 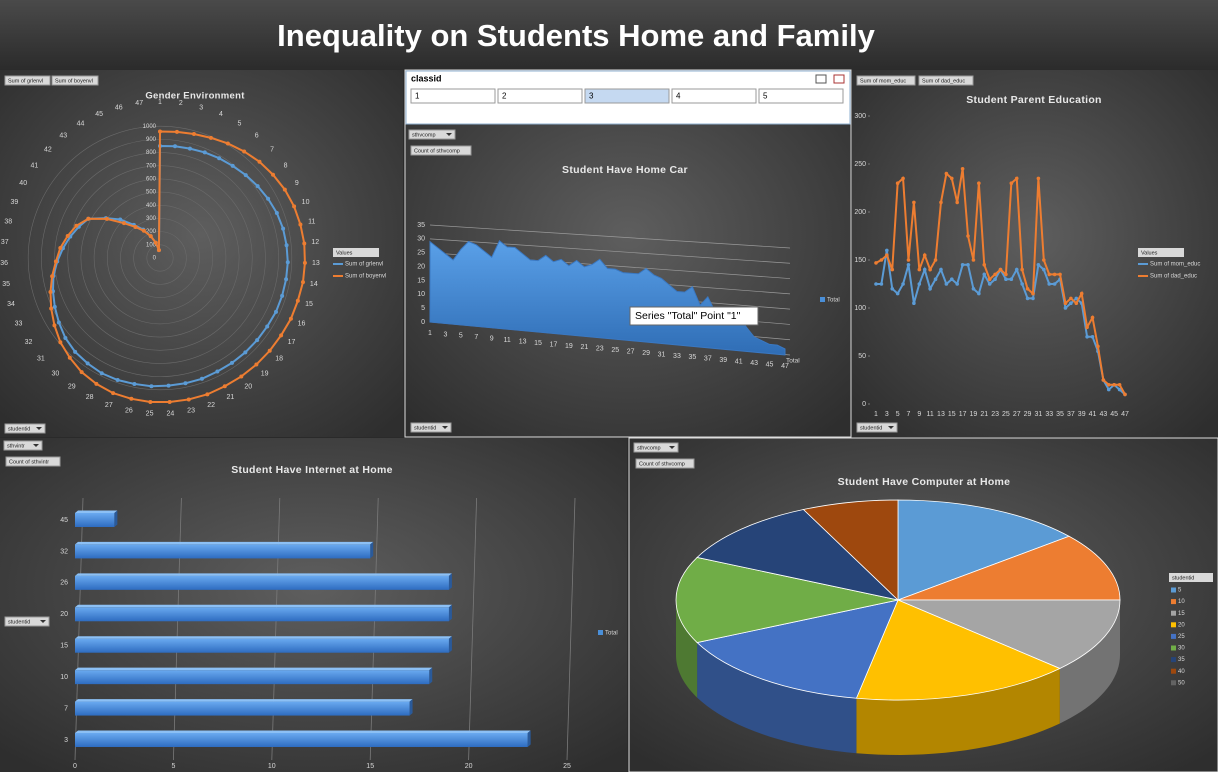 I want to click on category-label: 15, so click(x=309, y=304).